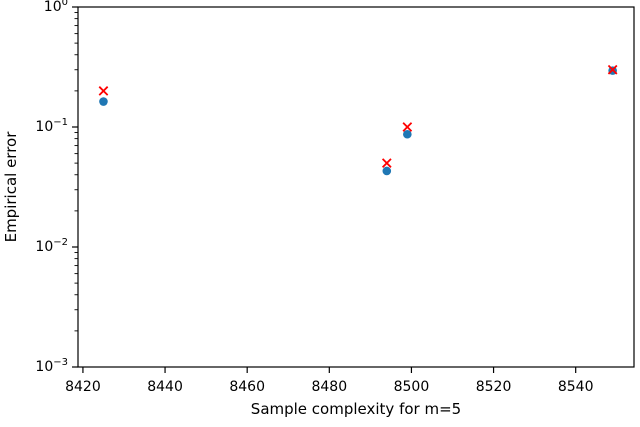 Image resolution: width=640 pixels, height=427 pixels. What do you see at coordinates (51, 366) in the screenshot?
I see `y-tick-label: 10⁻³` at bounding box center [51, 366].